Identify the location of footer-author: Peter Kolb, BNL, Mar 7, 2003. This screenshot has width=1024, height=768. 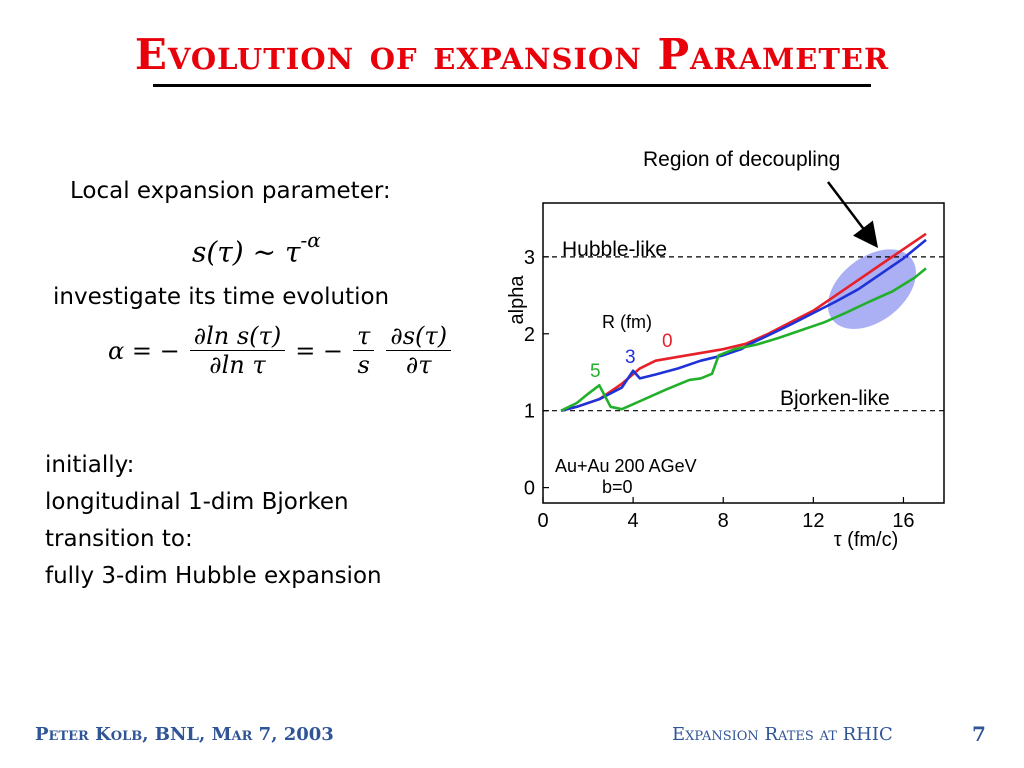
(184, 734).